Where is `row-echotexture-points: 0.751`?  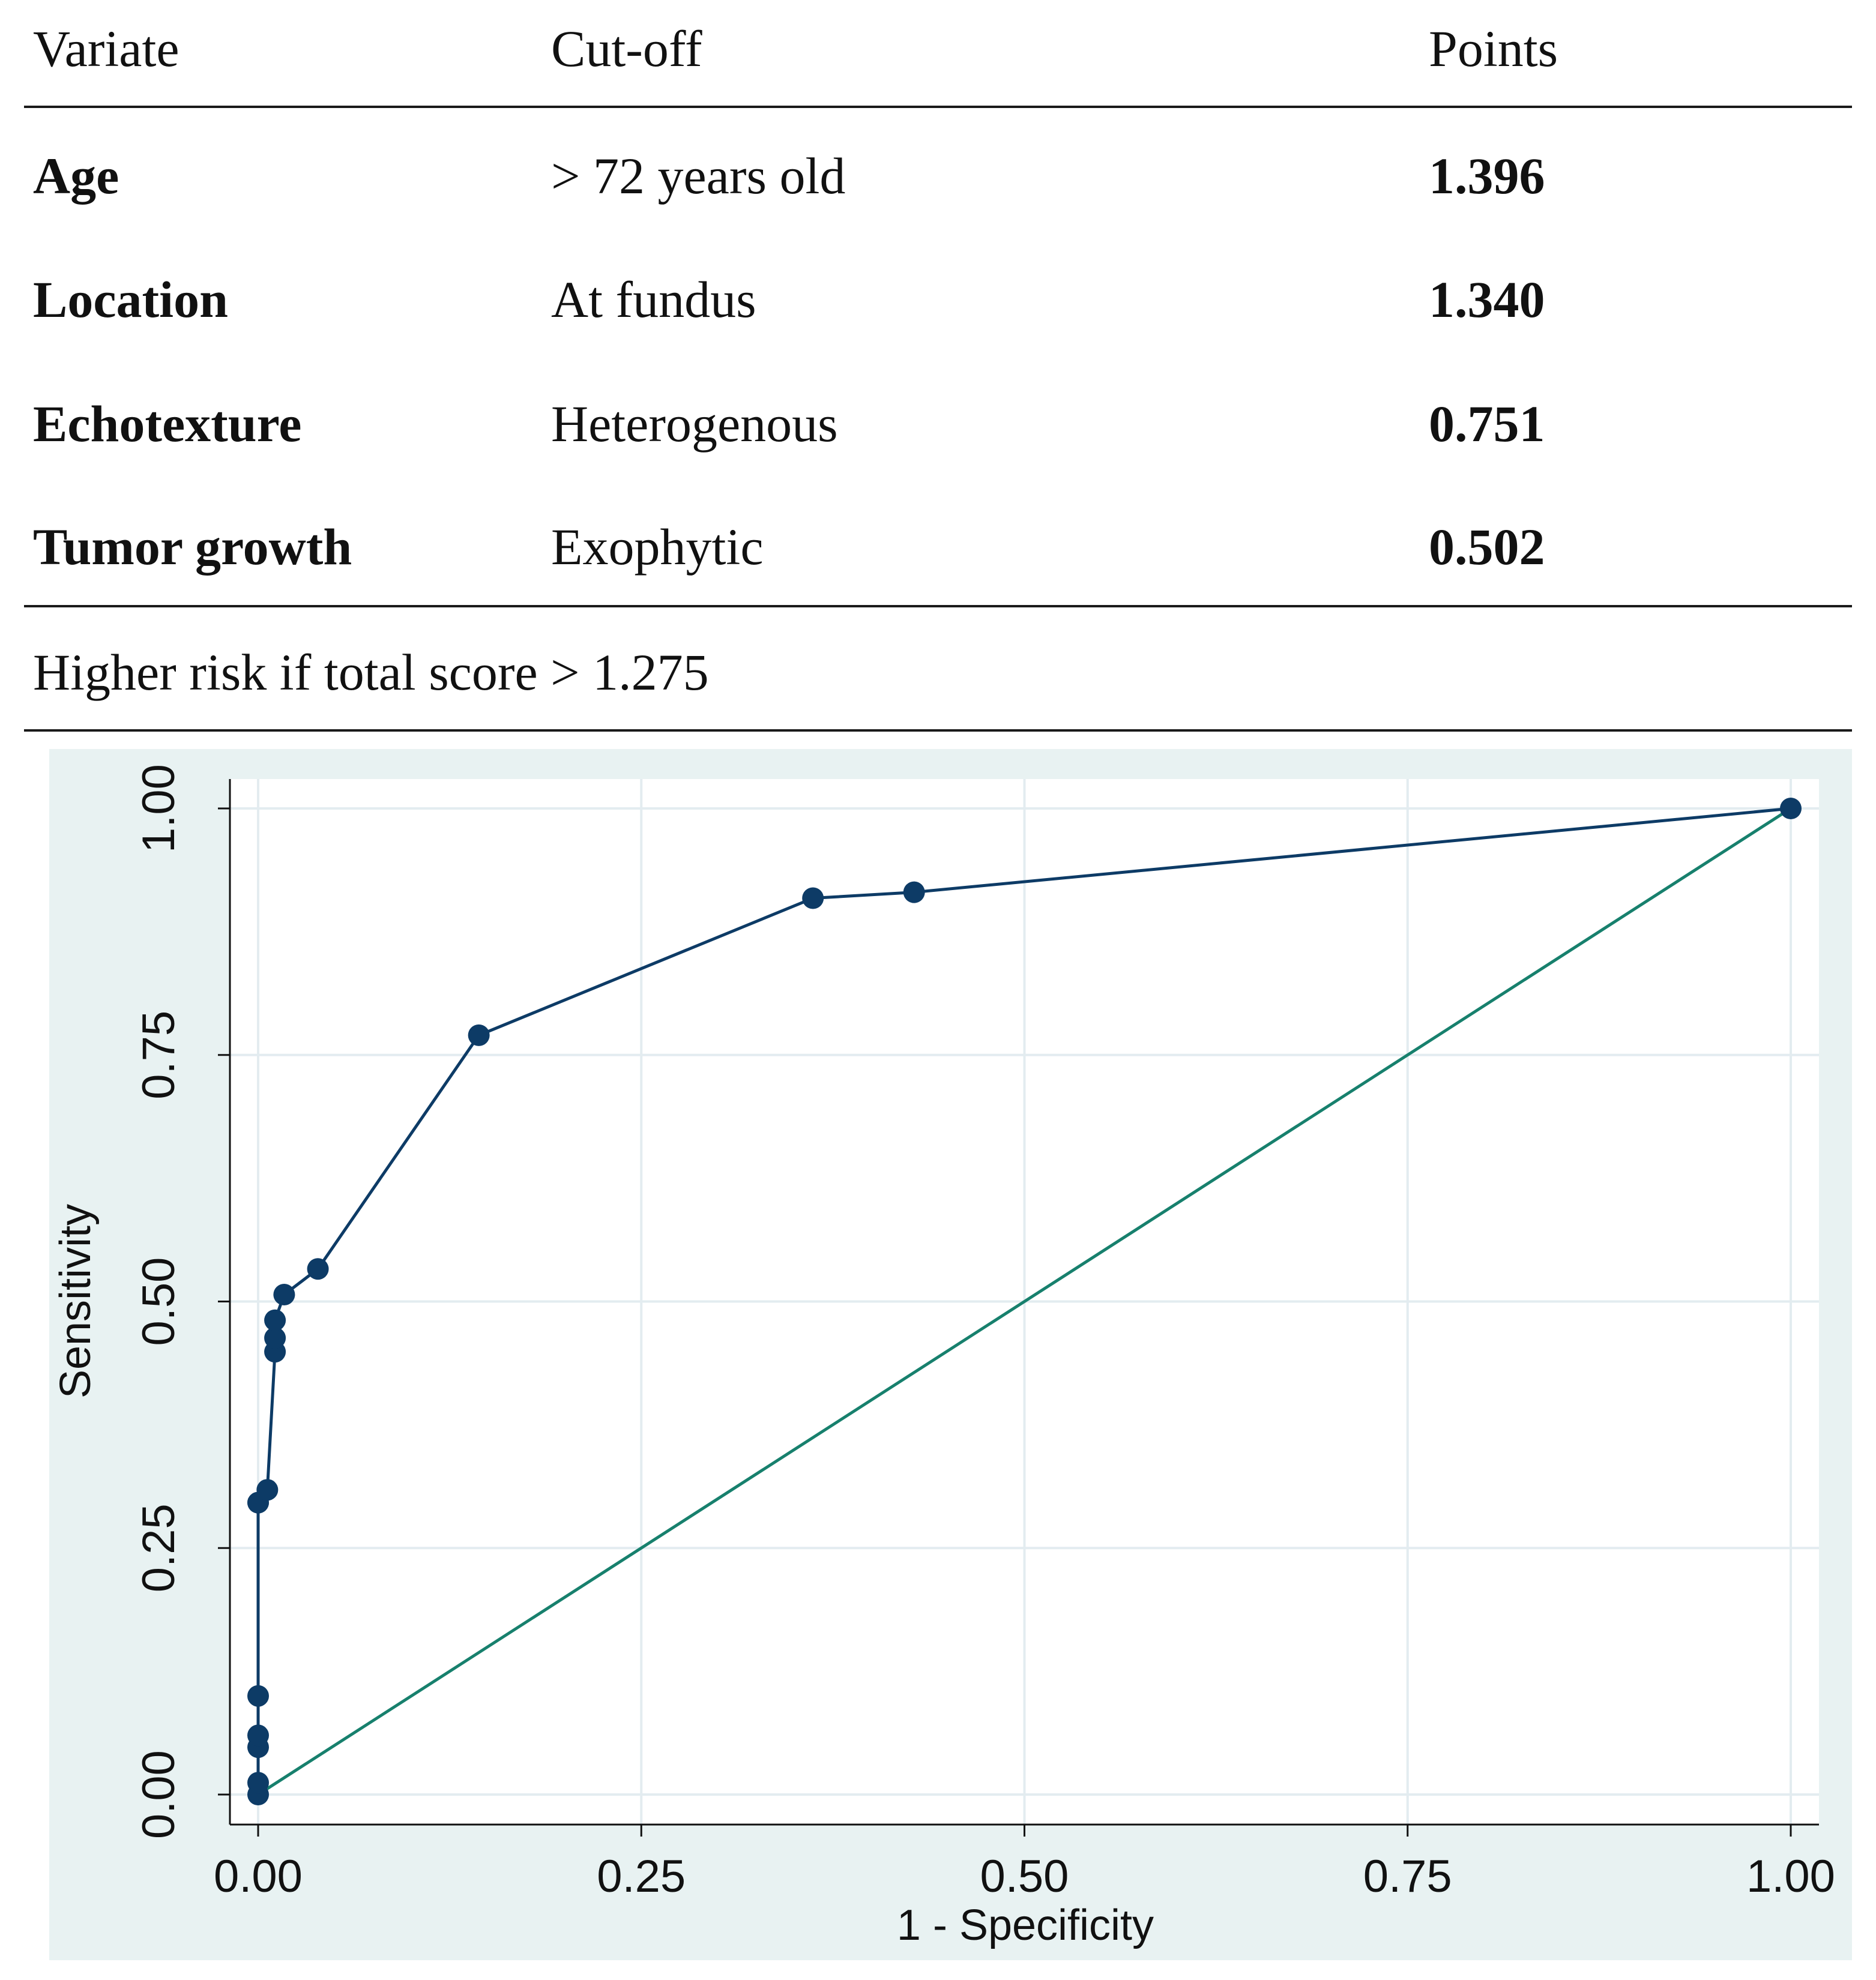 row-echotexture-points: 0.751 is located at coordinates (1487, 424).